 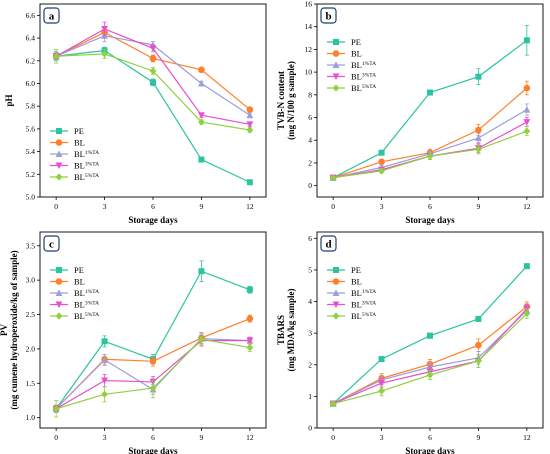 I want to click on panel-label-text: b, so click(x=328, y=17).